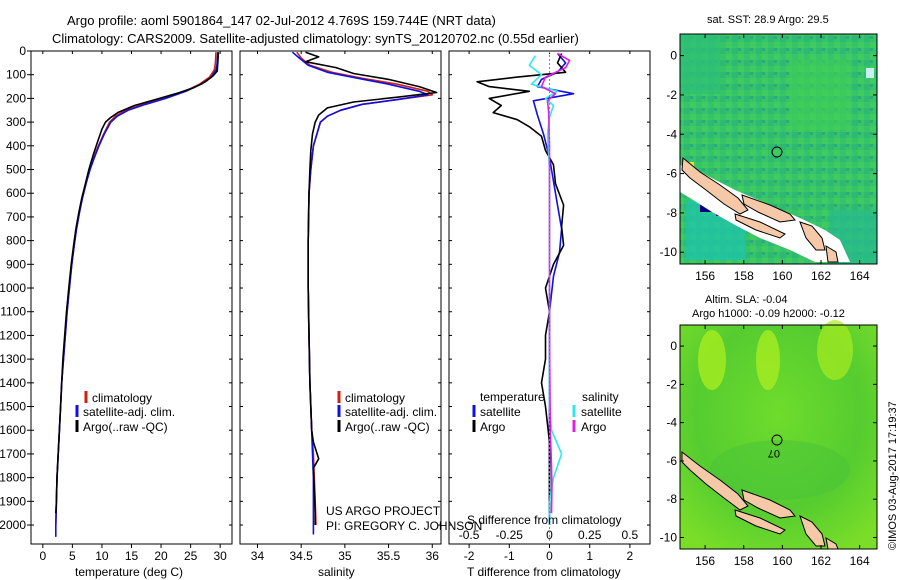 The image size is (900, 580). Describe the element at coordinates (510, 535) in the screenshot. I see `x2-tick-label: -0.25` at that location.